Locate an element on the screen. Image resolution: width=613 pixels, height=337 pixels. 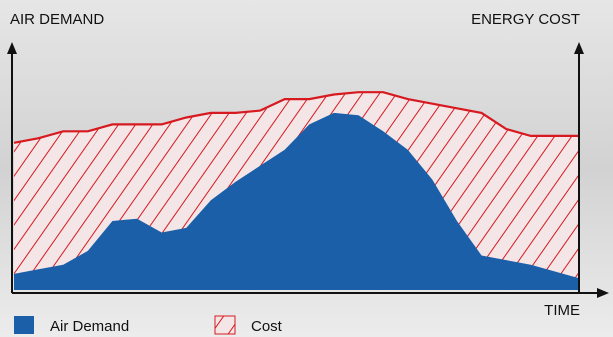
y2-axis-label: ENERGY COST is located at coordinates (525, 19).